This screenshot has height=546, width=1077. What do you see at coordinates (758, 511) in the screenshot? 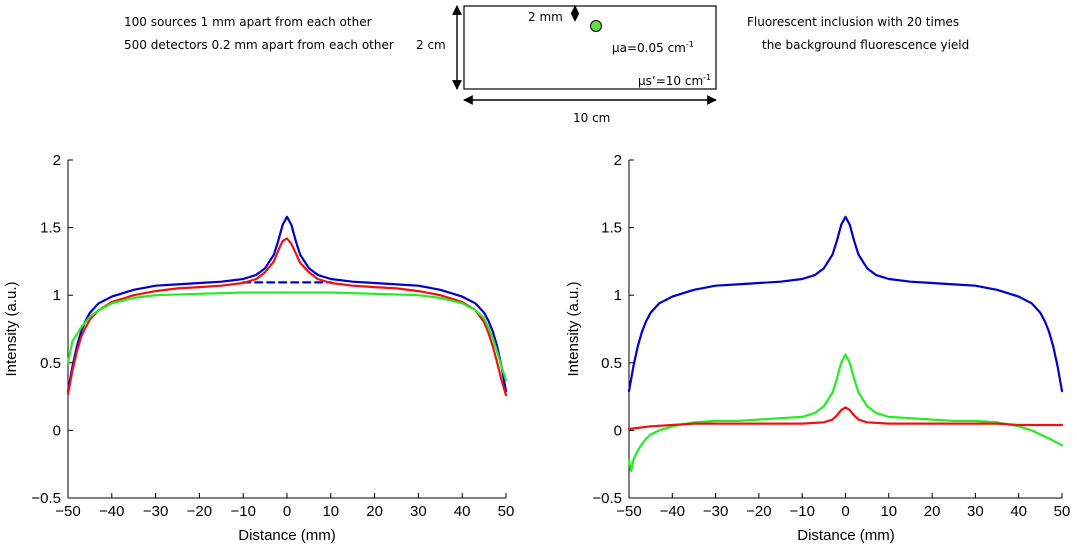
I see `right-chart-xtick-label: −20` at bounding box center [758, 511].